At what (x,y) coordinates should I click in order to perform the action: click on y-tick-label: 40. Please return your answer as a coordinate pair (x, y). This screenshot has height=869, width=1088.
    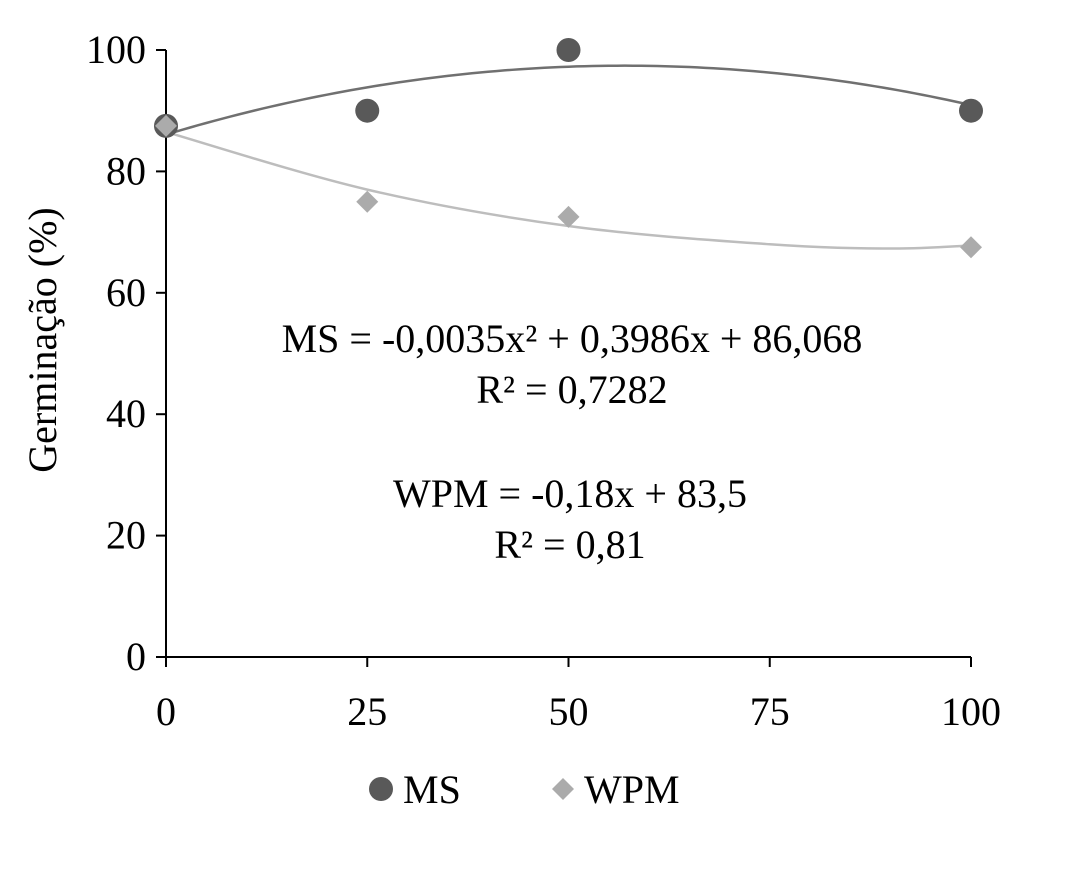
    Looking at the image, I should click on (126, 413).